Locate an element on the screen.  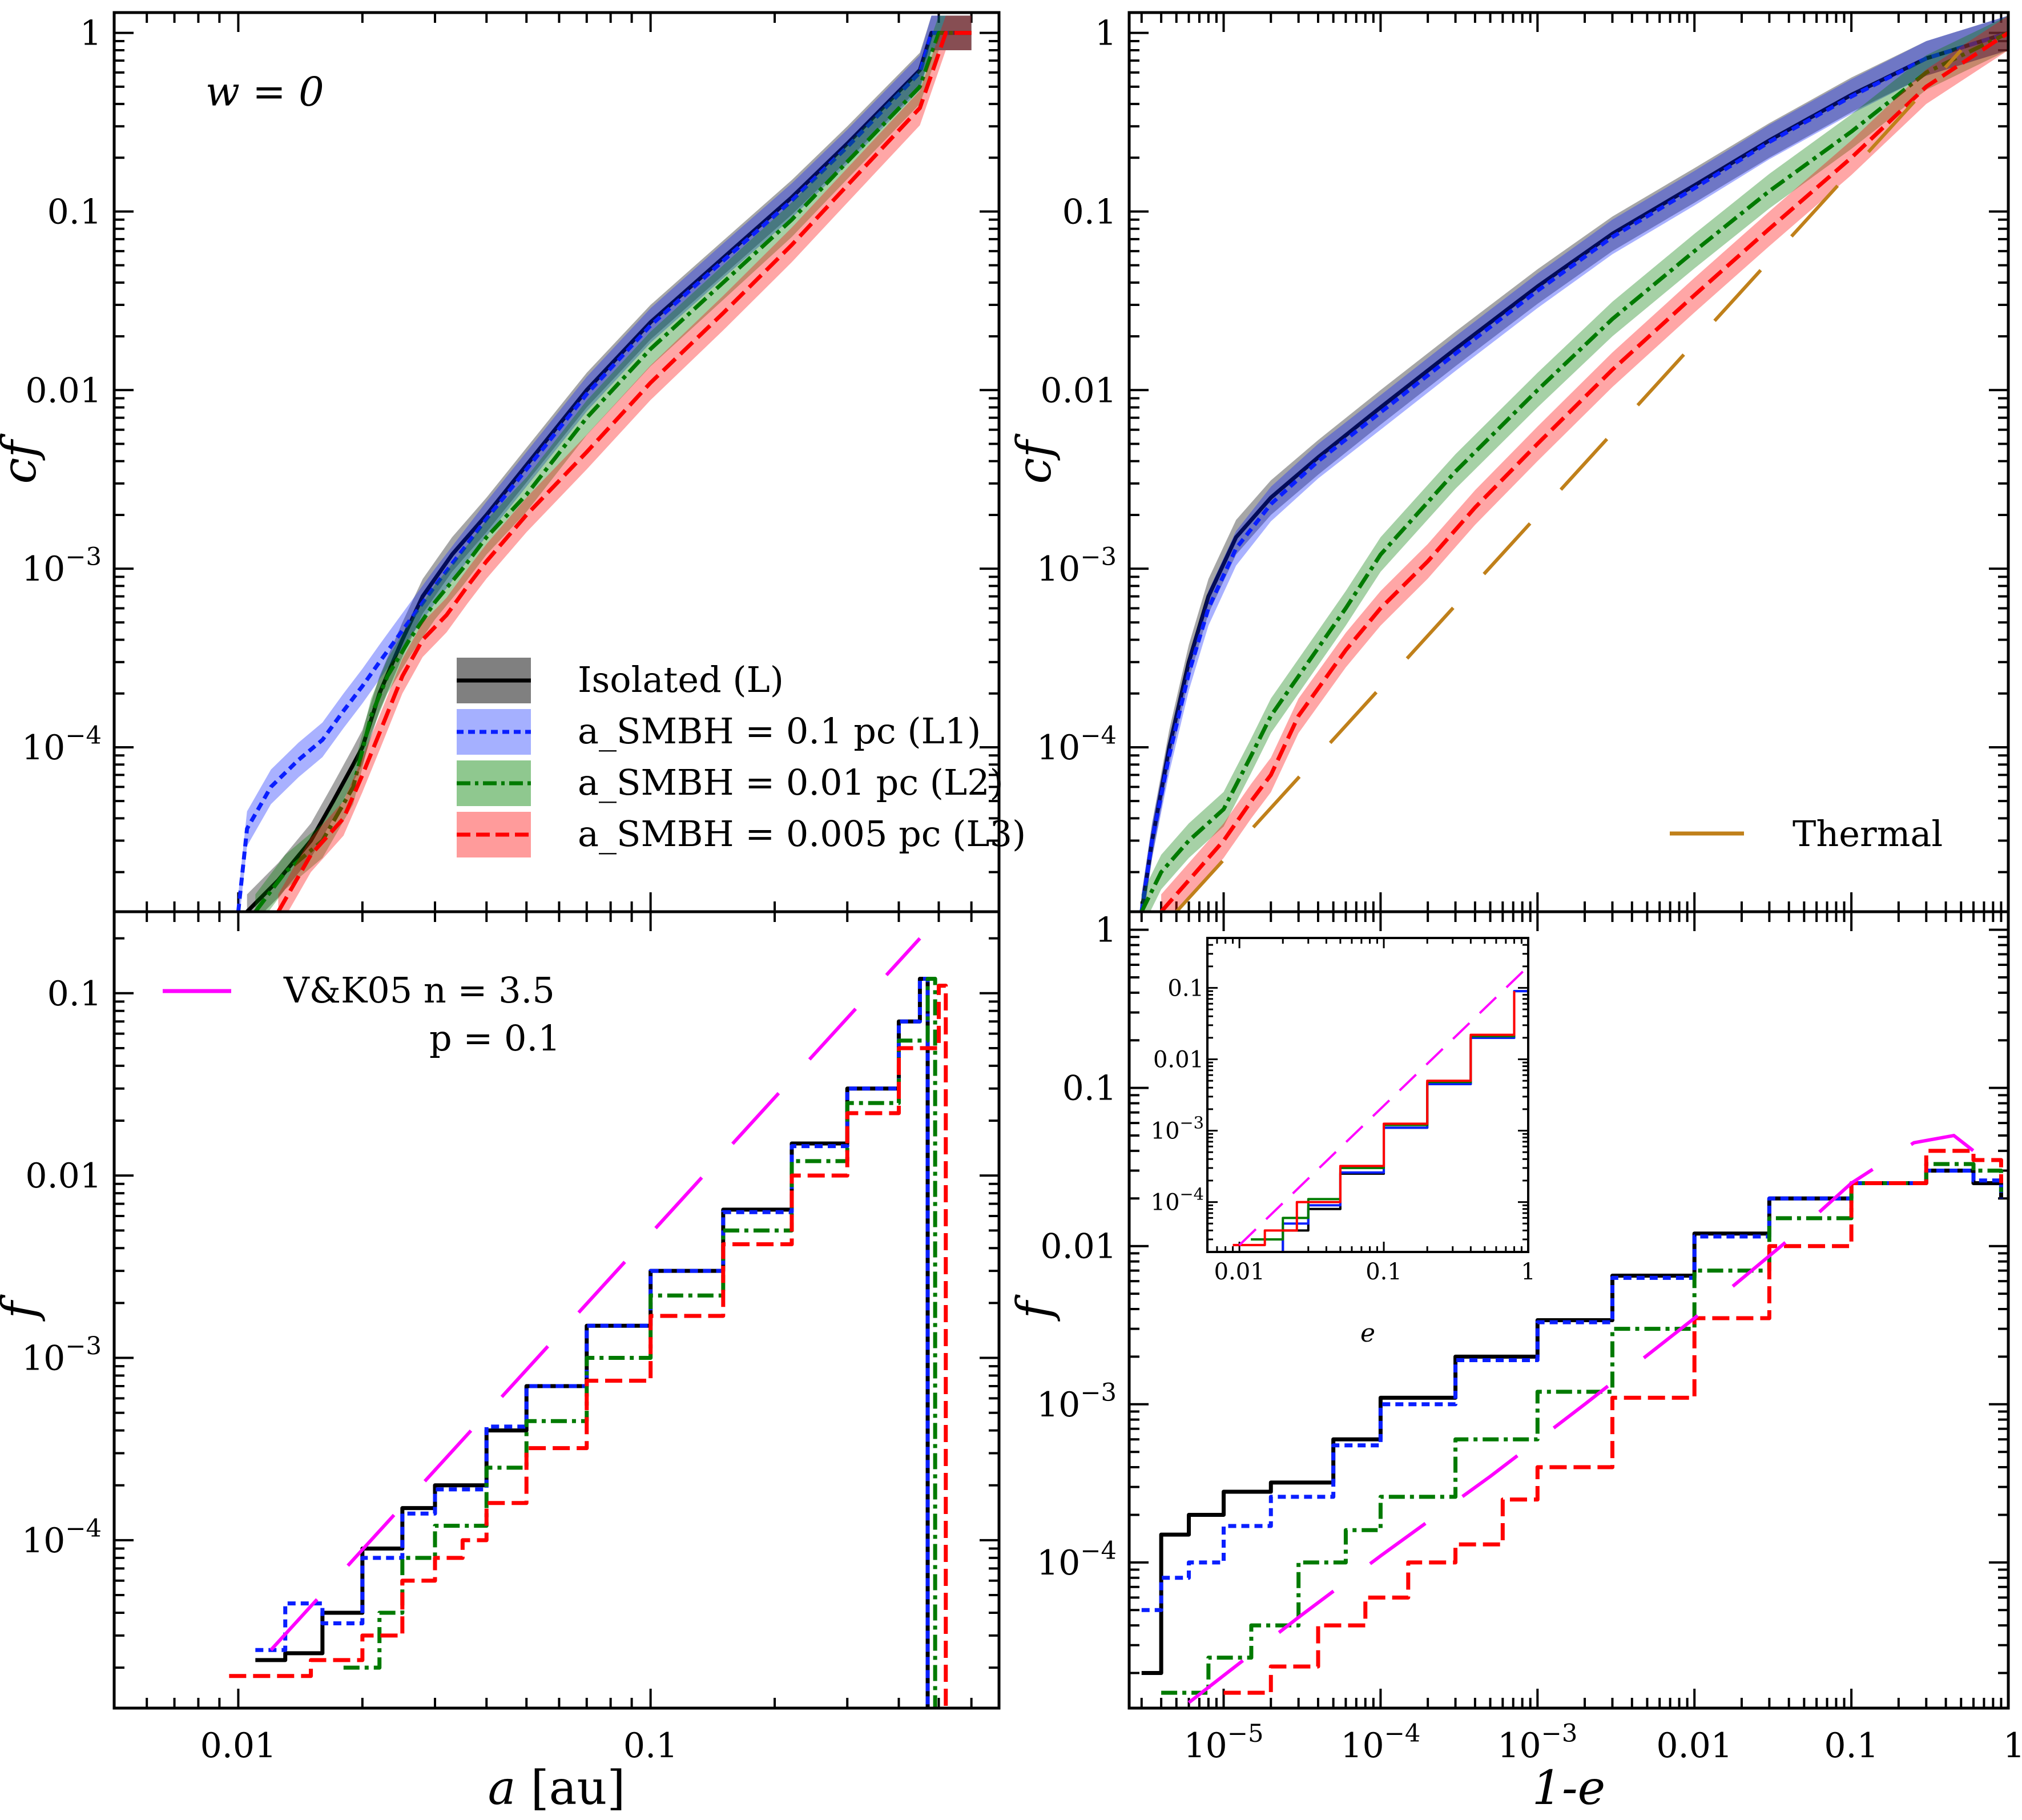
legend-label-l3: a_SMBH = 0.005 pc (L3) is located at coordinates (802, 834).